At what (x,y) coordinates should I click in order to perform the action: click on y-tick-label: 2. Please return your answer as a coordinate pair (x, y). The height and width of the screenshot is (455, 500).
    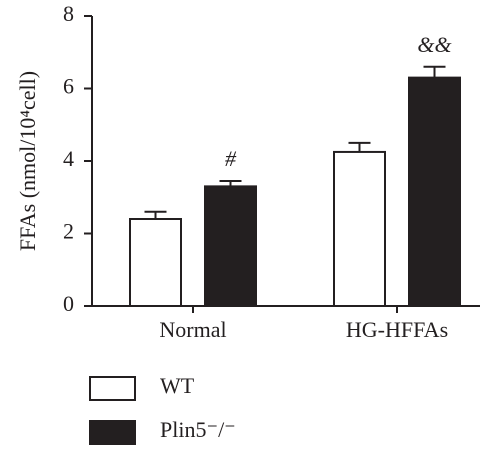
    Looking at the image, I should click on (68, 231).